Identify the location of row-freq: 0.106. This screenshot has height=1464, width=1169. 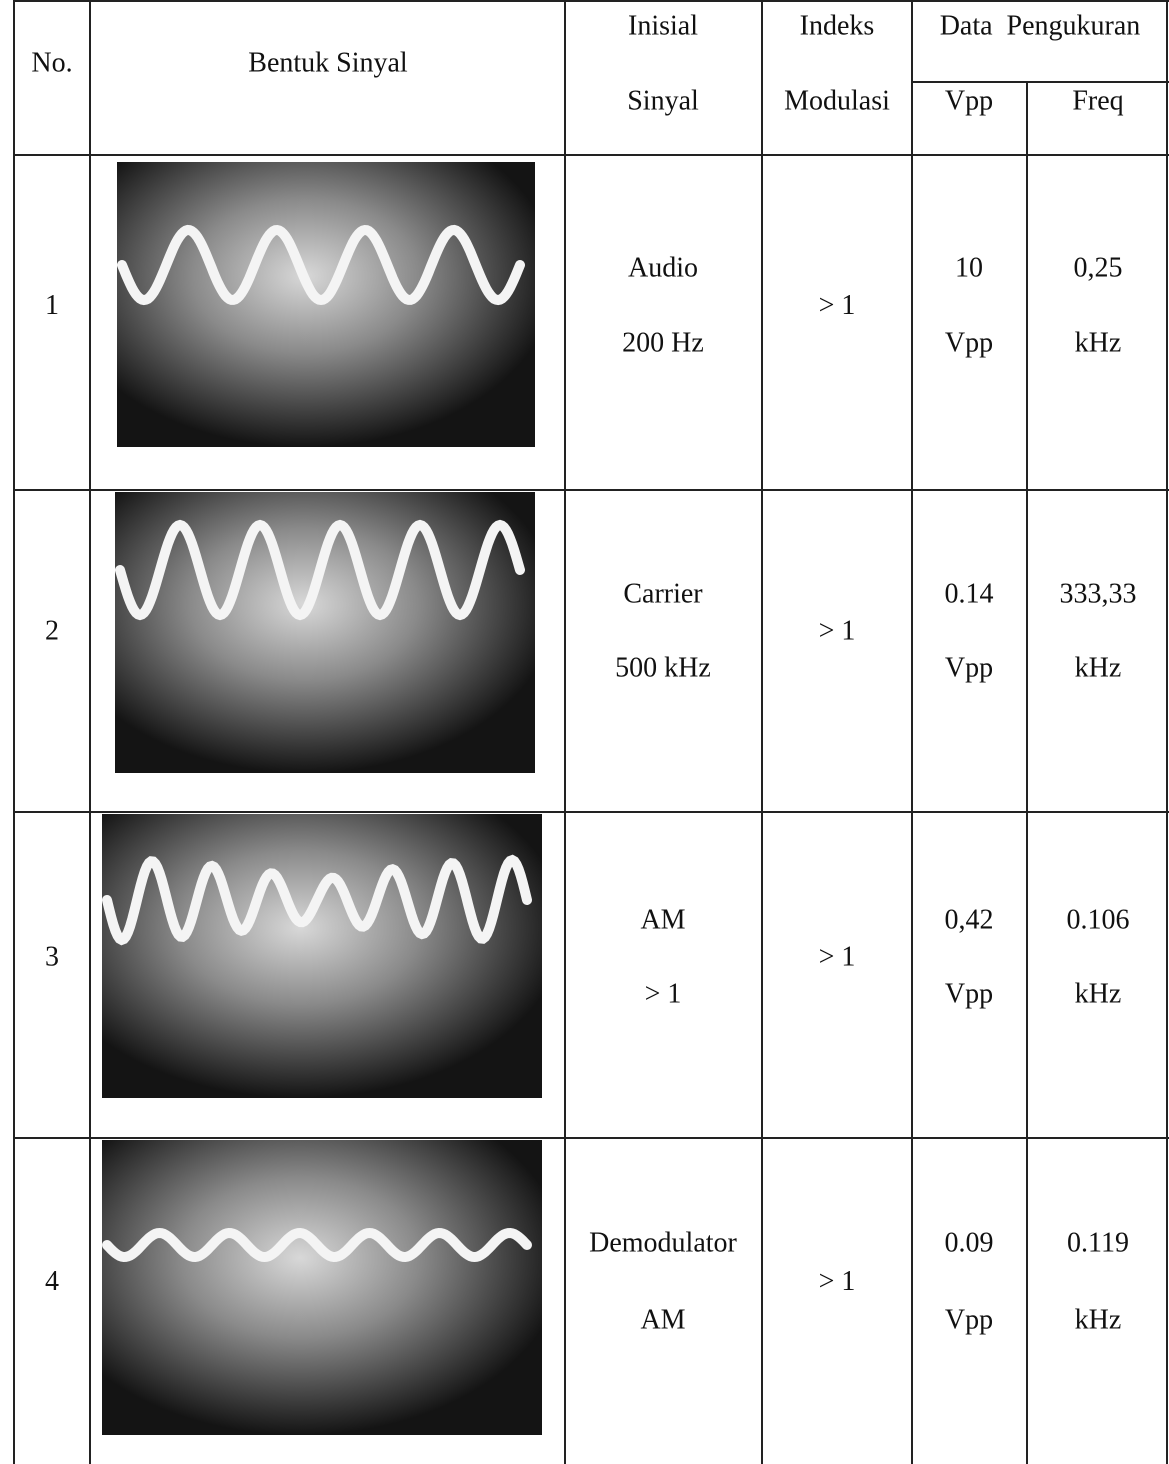
(1098, 919).